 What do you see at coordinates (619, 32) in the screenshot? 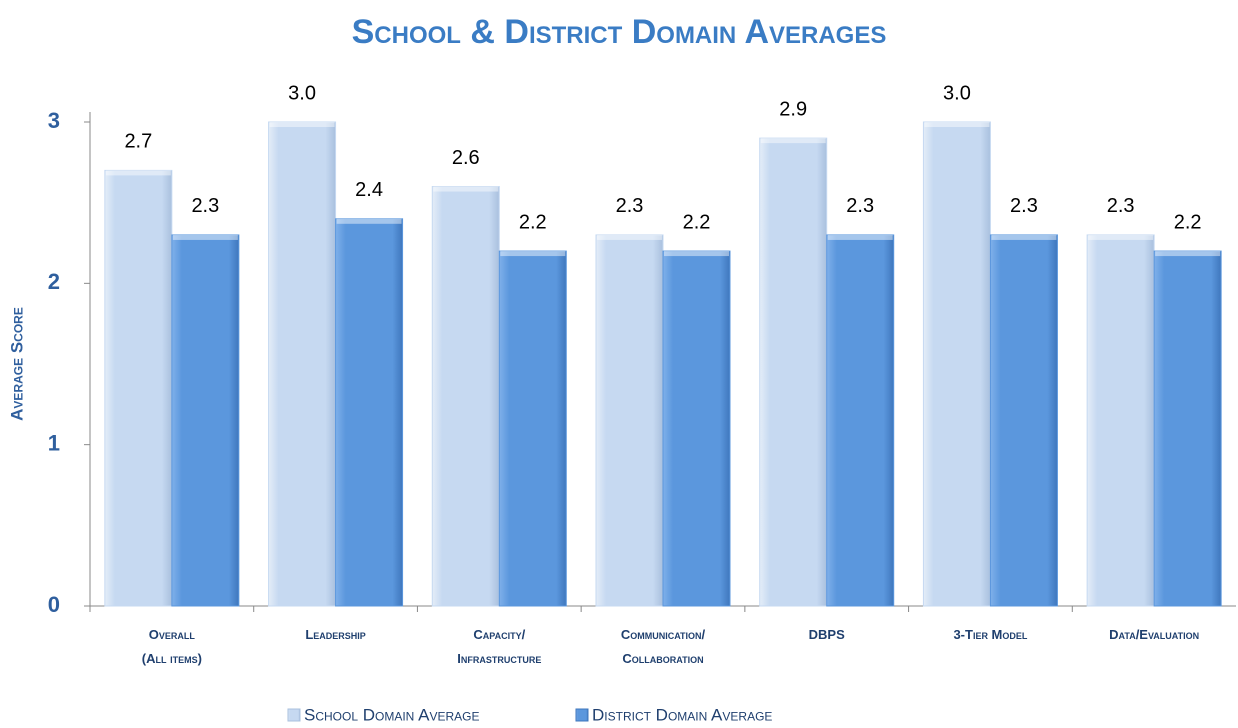
I see `chart-title: School & District Domain Averages` at bounding box center [619, 32].